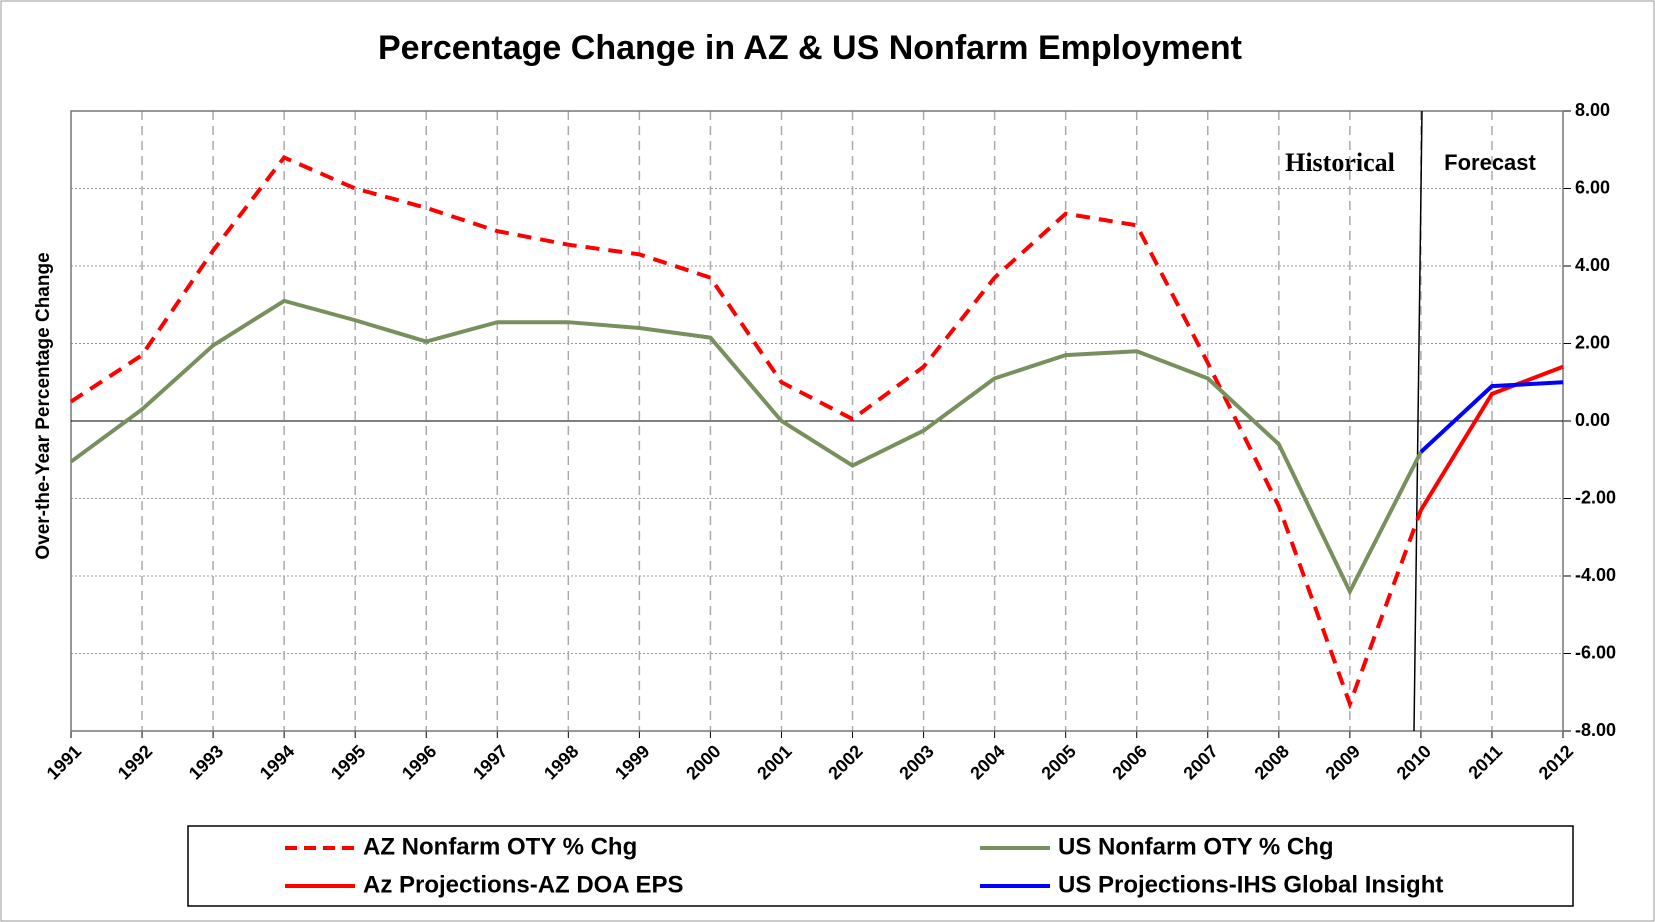 This screenshot has width=1655, height=922. Describe the element at coordinates (1595, 730) in the screenshot. I see `y-tick-label: -8.00` at that location.